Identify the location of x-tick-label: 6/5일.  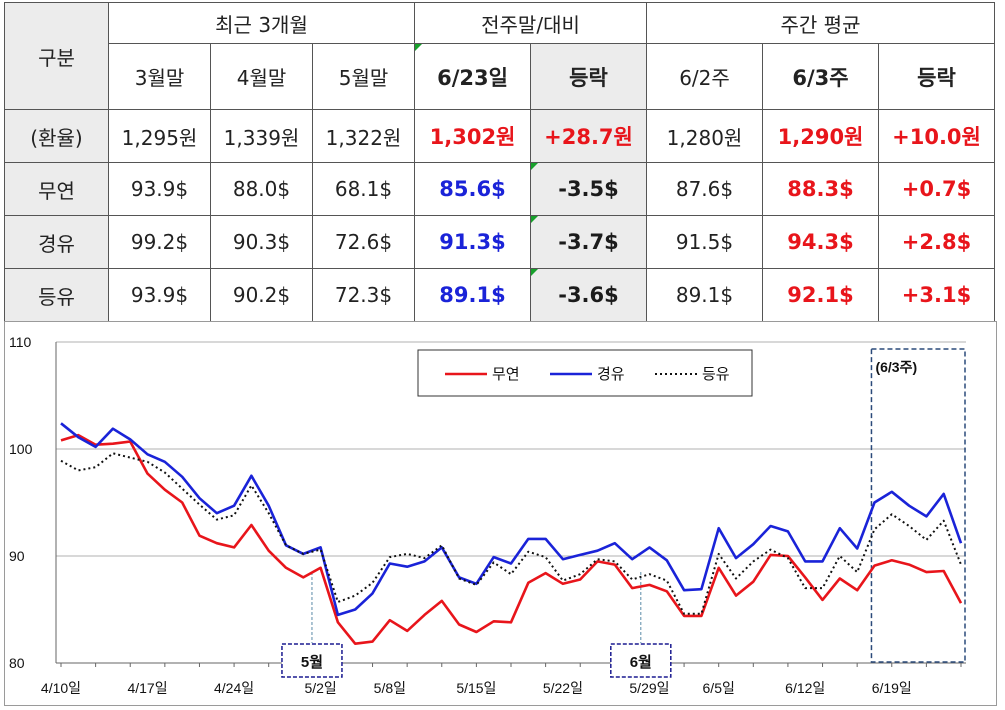
(719, 688).